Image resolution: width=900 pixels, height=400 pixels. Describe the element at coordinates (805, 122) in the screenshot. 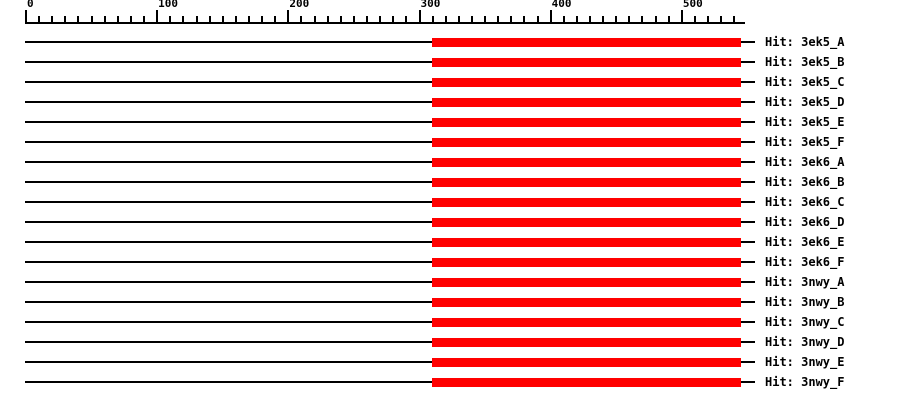

I see `hit-label: Hit: 3ek5_E` at that location.